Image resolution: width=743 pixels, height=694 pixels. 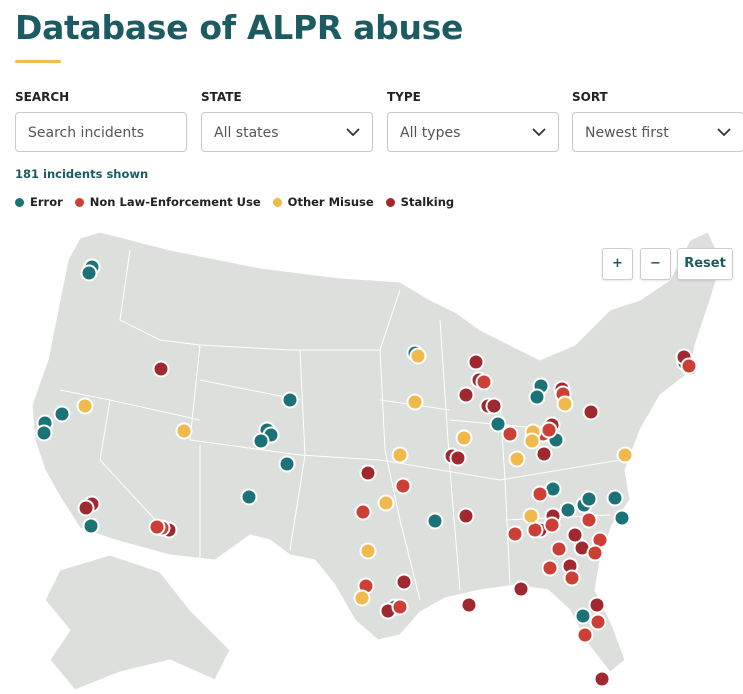 What do you see at coordinates (590, 97) in the screenshot?
I see `filter-label: SORT` at bounding box center [590, 97].